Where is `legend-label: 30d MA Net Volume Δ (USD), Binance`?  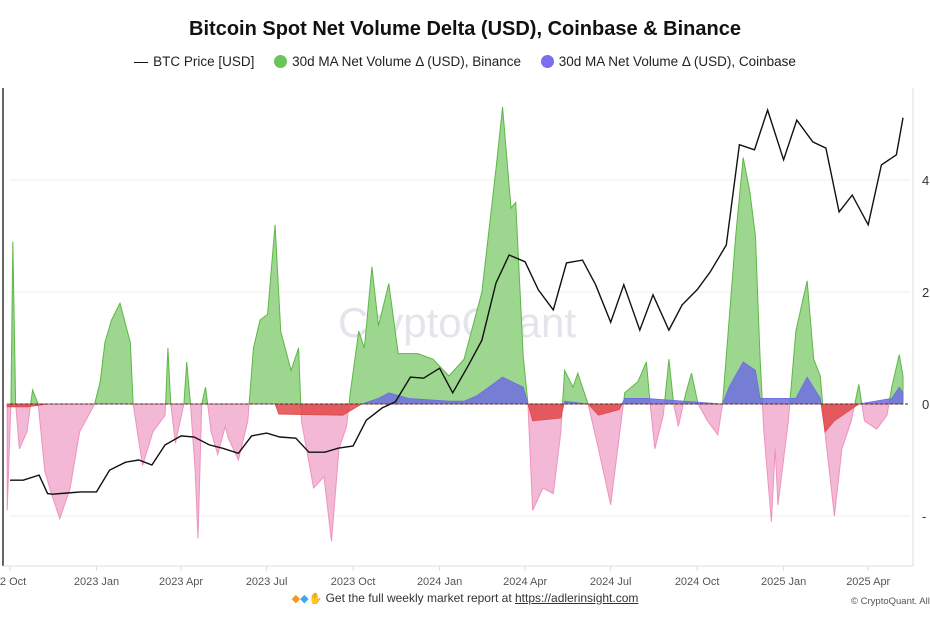 legend-label: 30d MA Net Volume Δ (USD), Binance is located at coordinates (406, 61).